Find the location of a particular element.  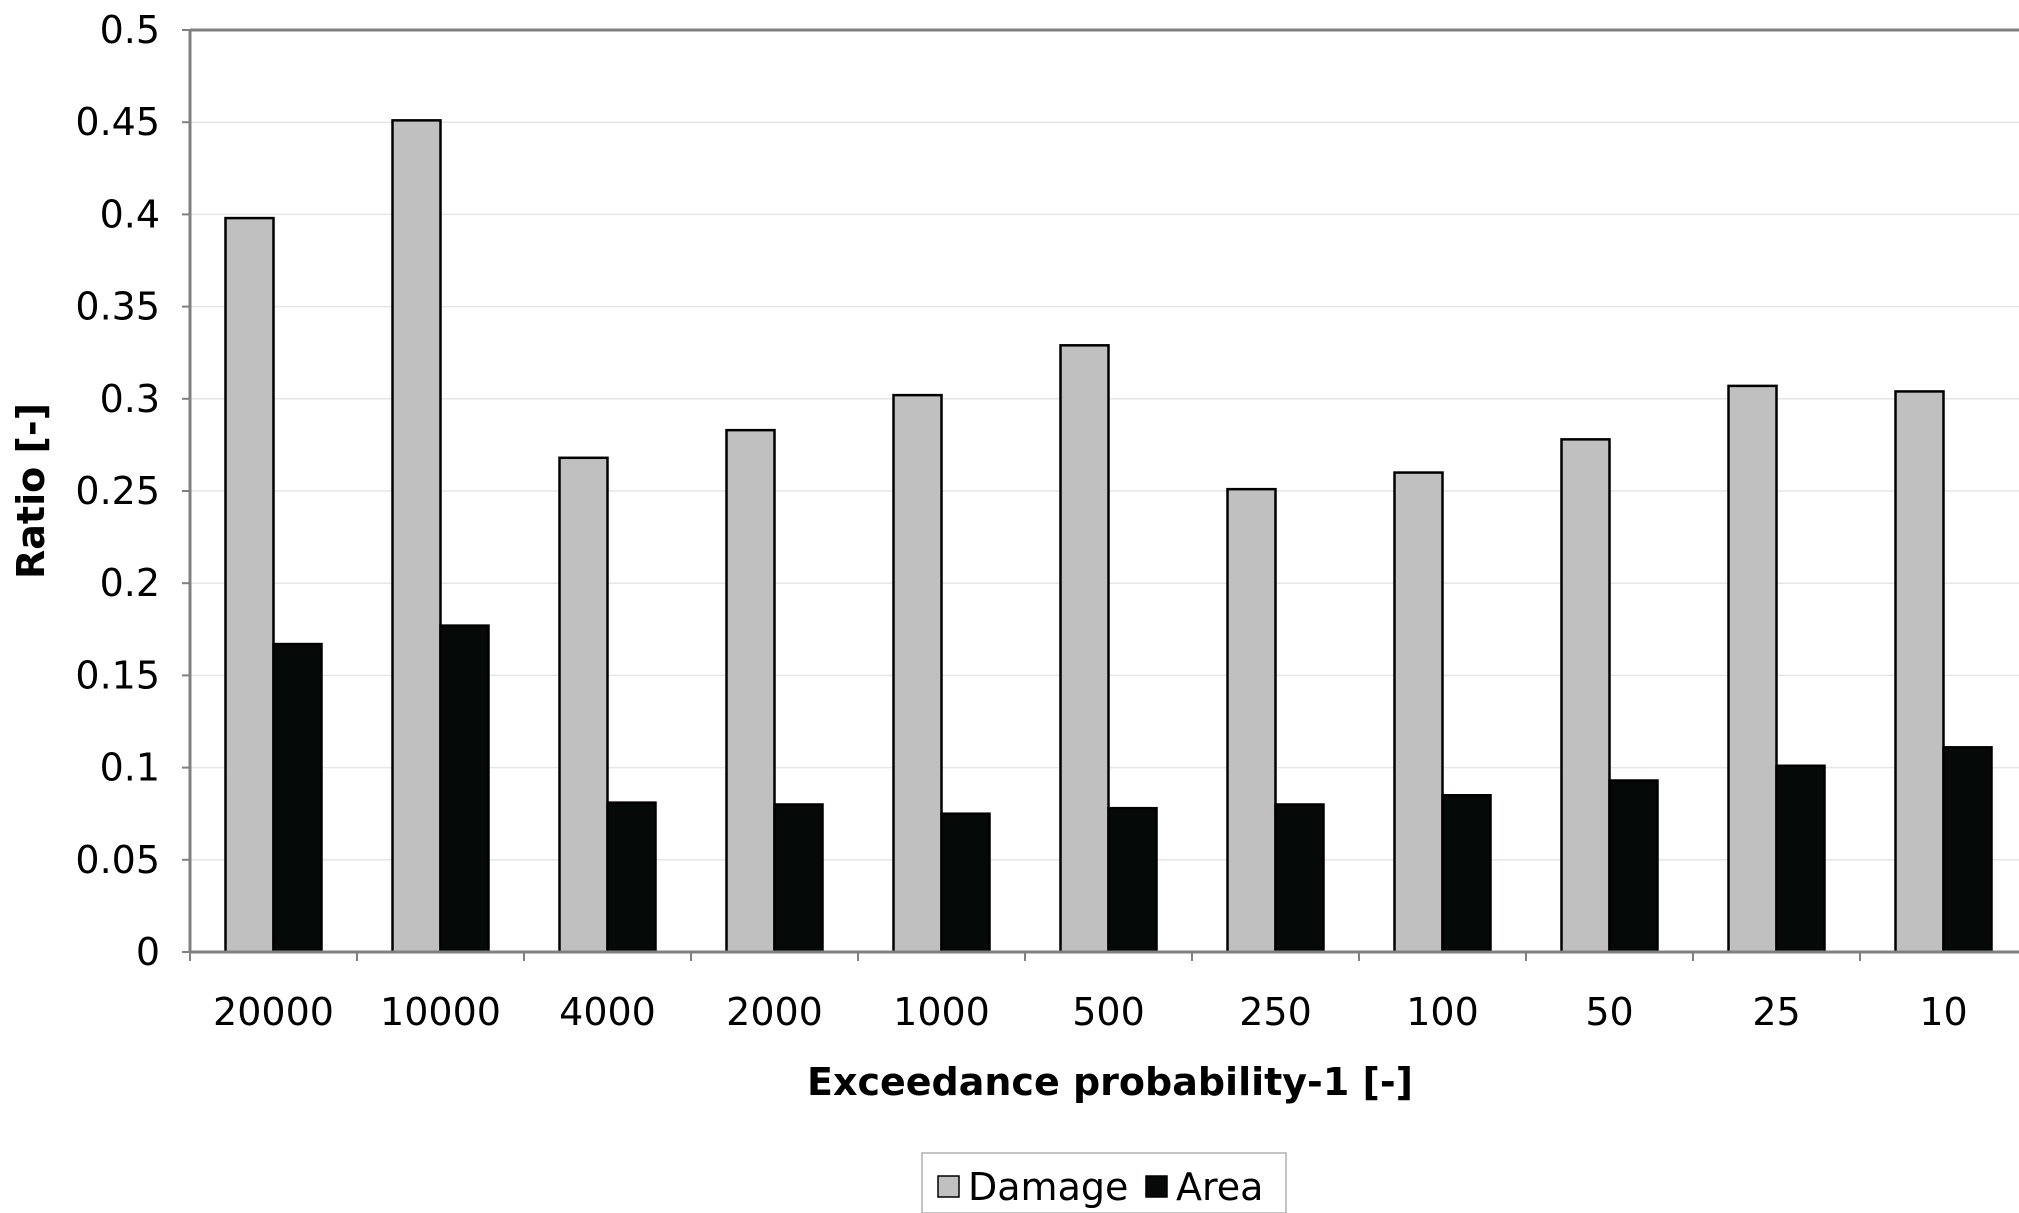

x-ticks: 20000 10000 4000 2000 1000 500 250 100 50 25 10 is located at coordinates (1078, 993).